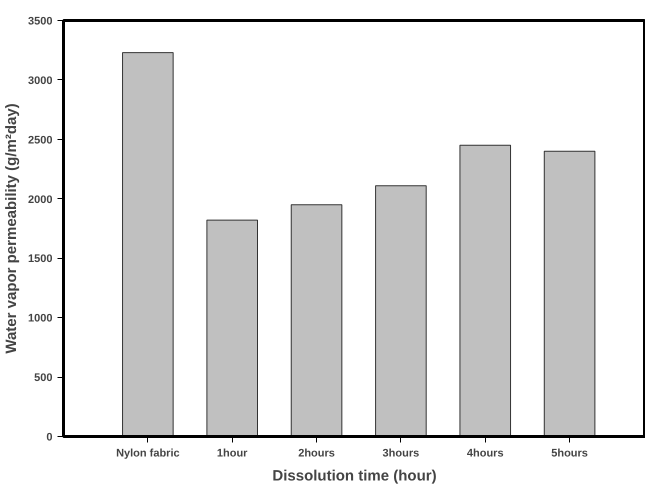 This screenshot has width=645, height=487. What do you see at coordinates (43, 378) in the screenshot?
I see `y-tick-label: 500` at bounding box center [43, 378].